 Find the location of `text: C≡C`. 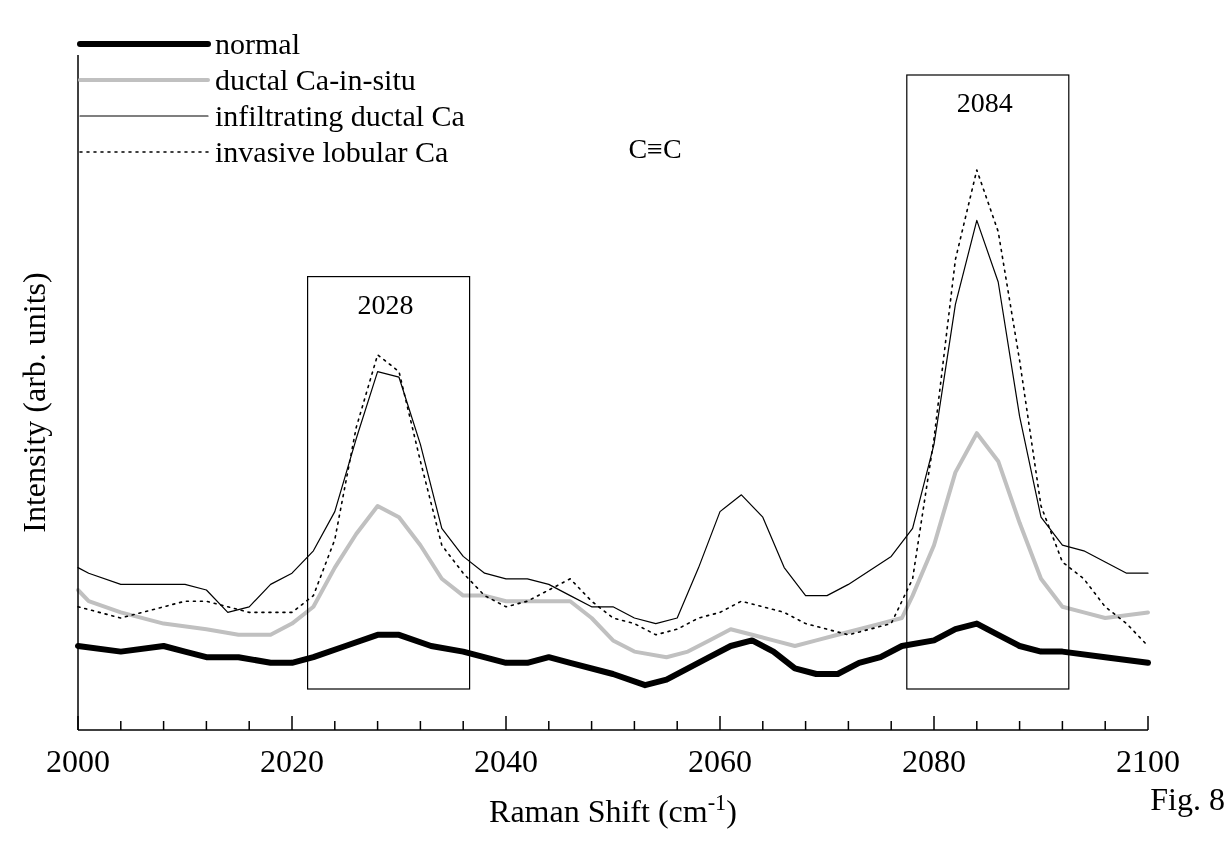

text: C≡C is located at coordinates (655, 148).